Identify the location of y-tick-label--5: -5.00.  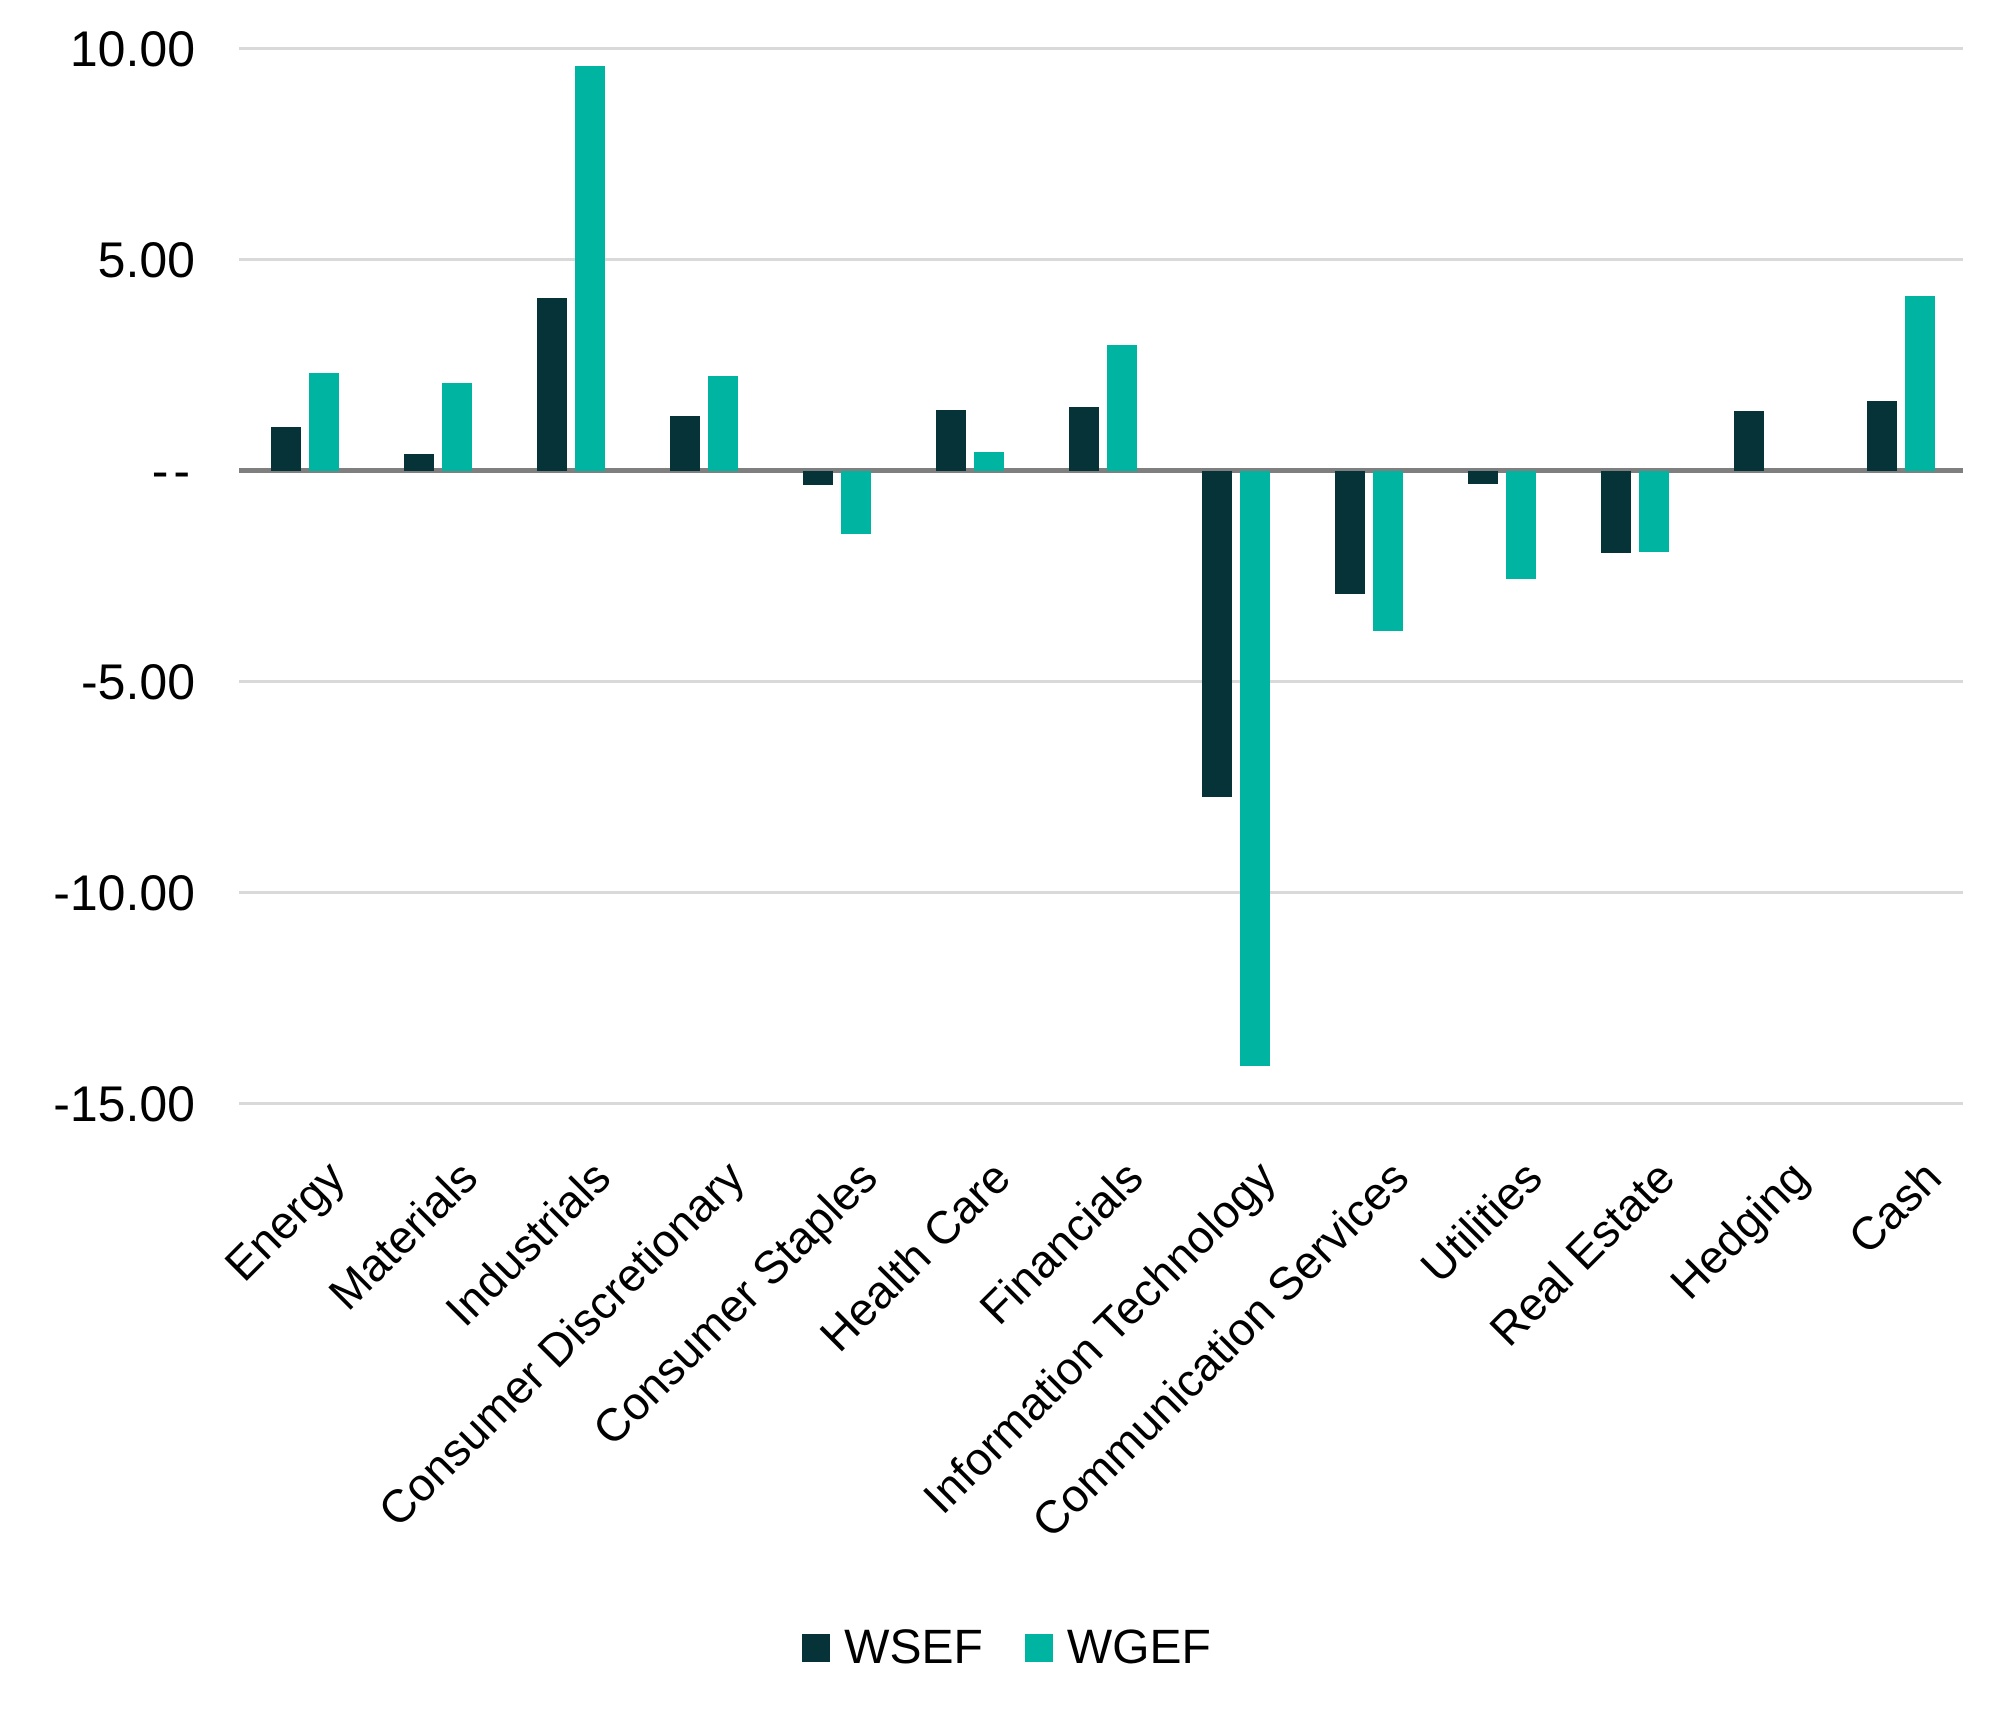
(138, 681).